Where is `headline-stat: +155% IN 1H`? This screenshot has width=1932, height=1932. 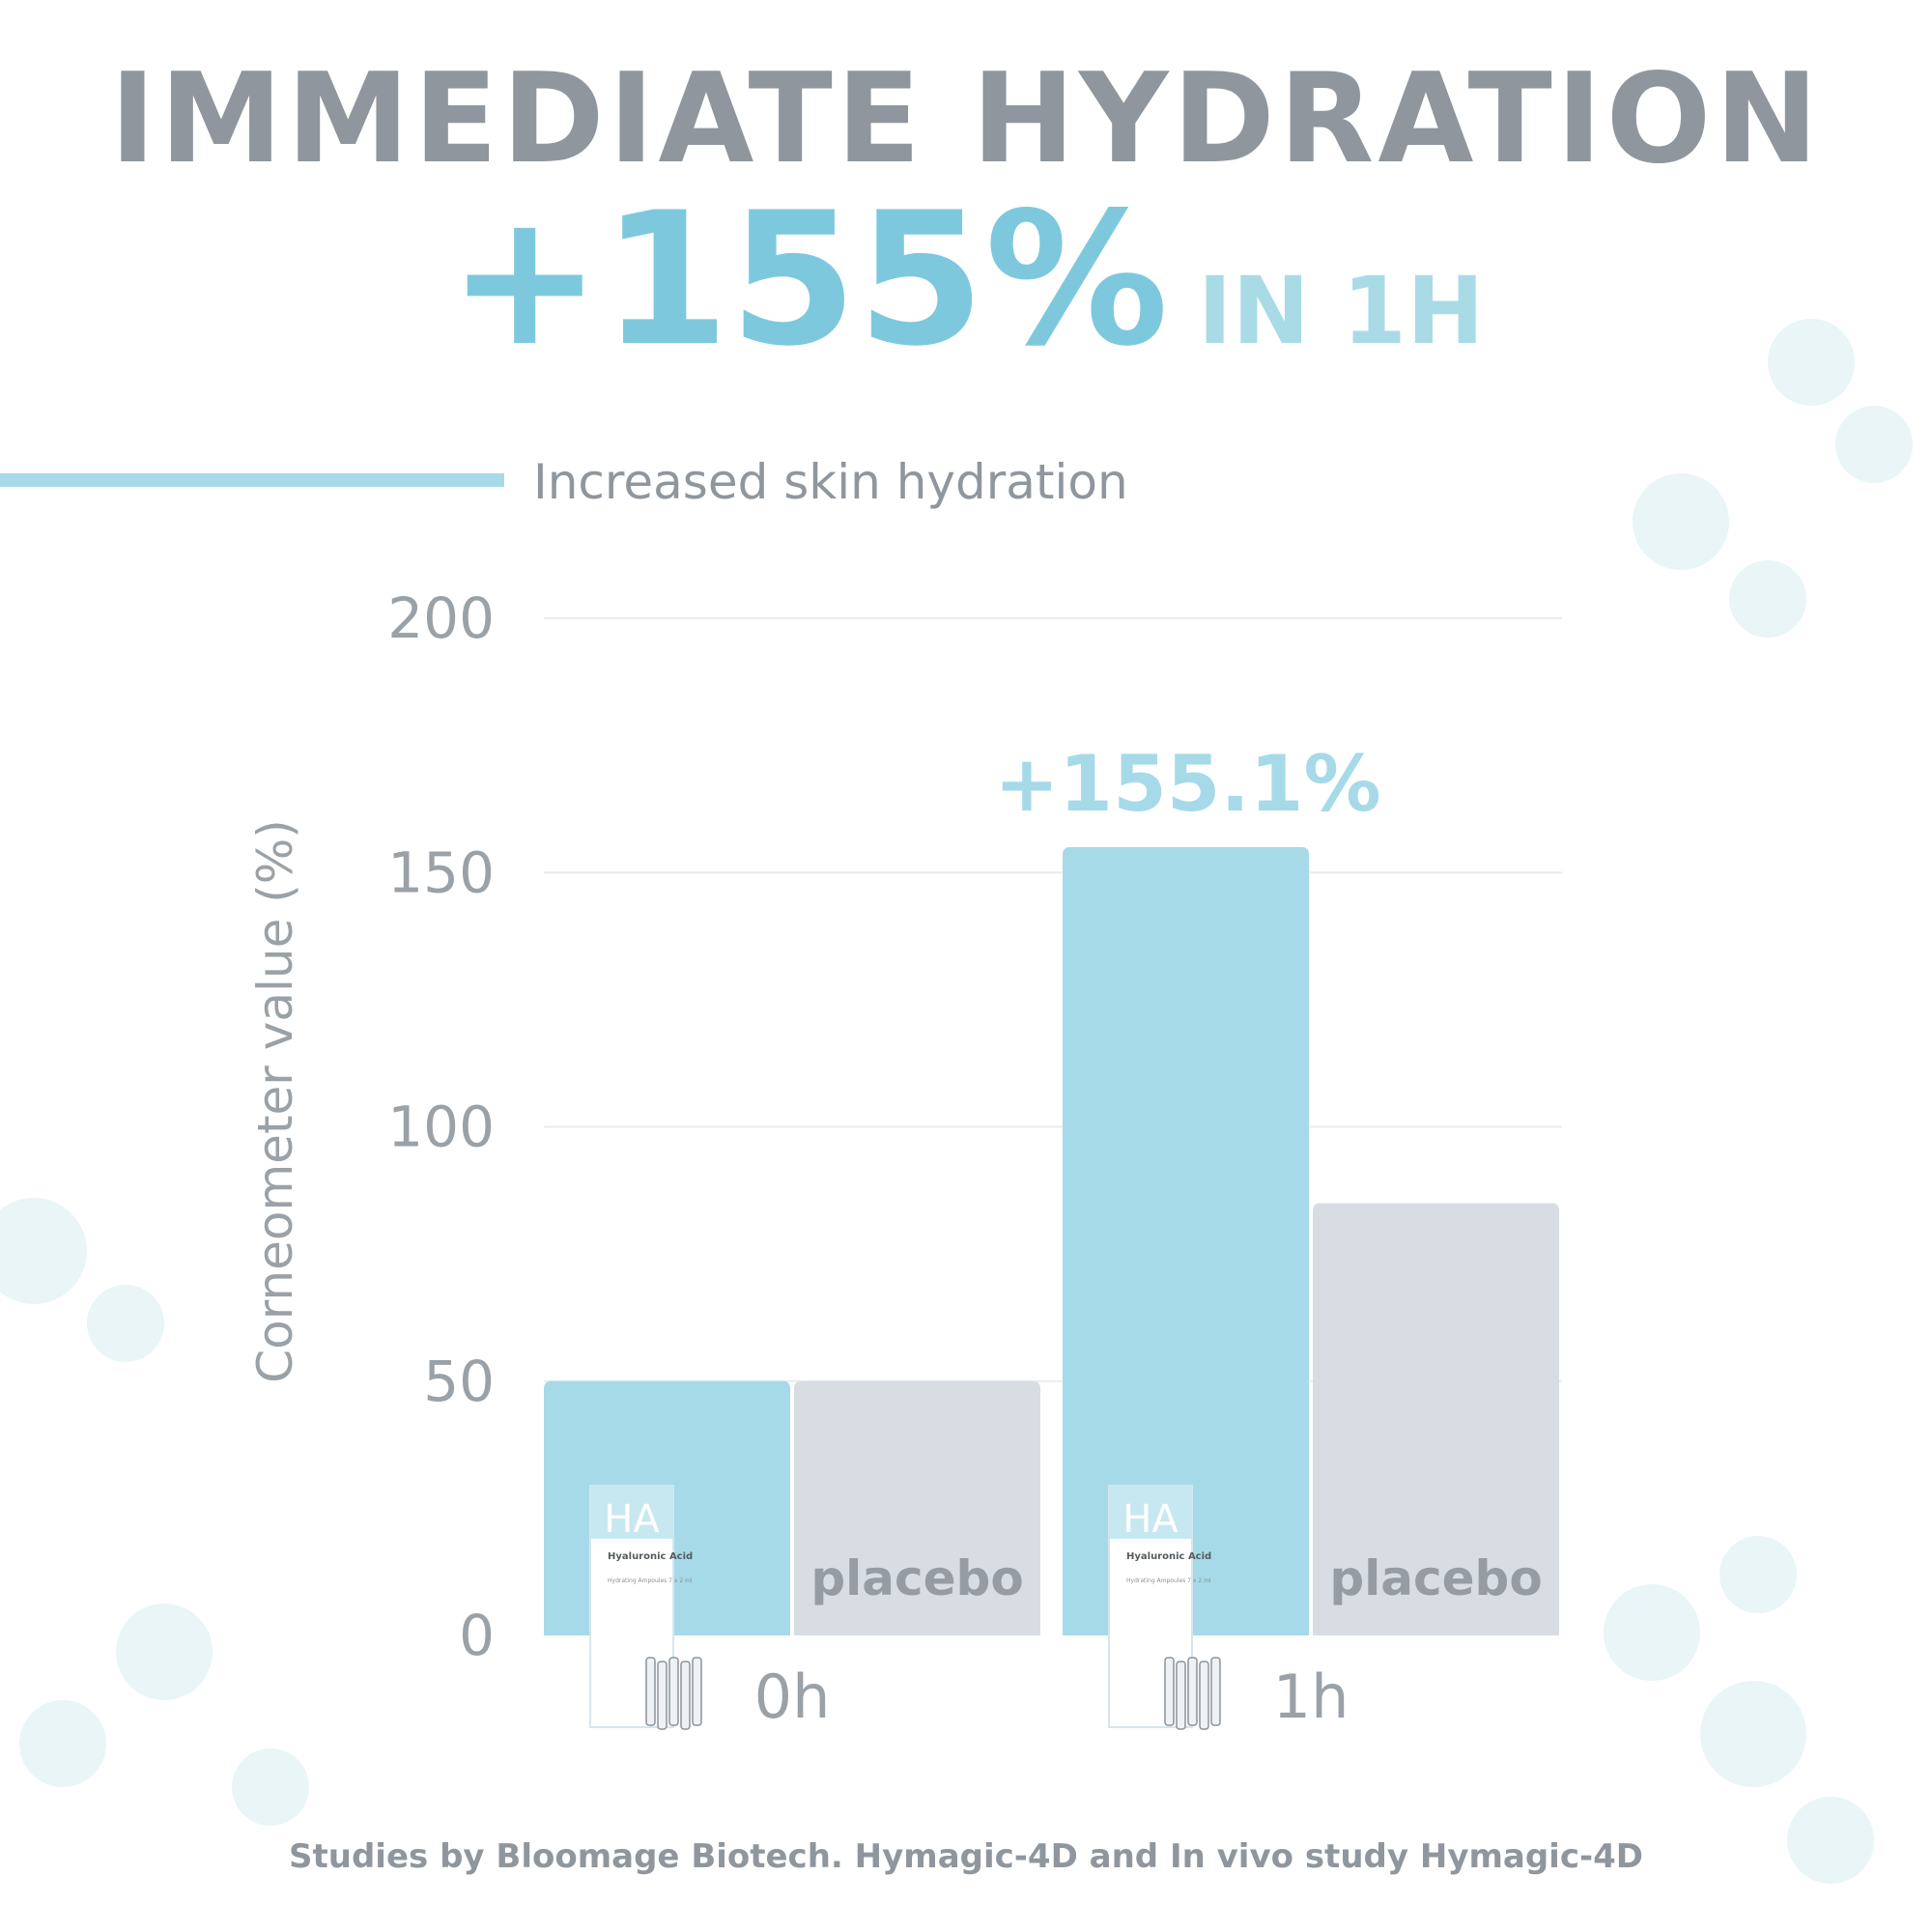
headline-stat: +155% IN 1H is located at coordinates (966, 280).